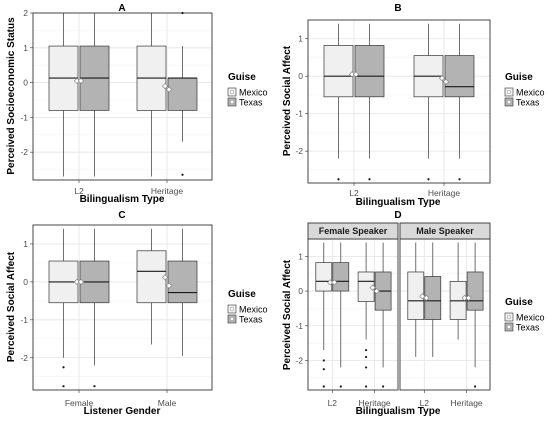  I want to click on x-tick-label: Female, so click(79, 403).